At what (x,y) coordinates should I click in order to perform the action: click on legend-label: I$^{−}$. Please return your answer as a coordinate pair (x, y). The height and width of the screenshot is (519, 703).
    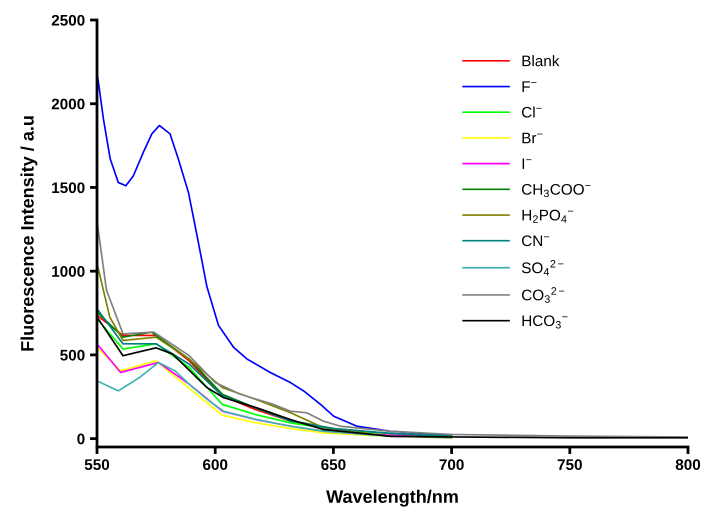
    Looking at the image, I should click on (527, 163).